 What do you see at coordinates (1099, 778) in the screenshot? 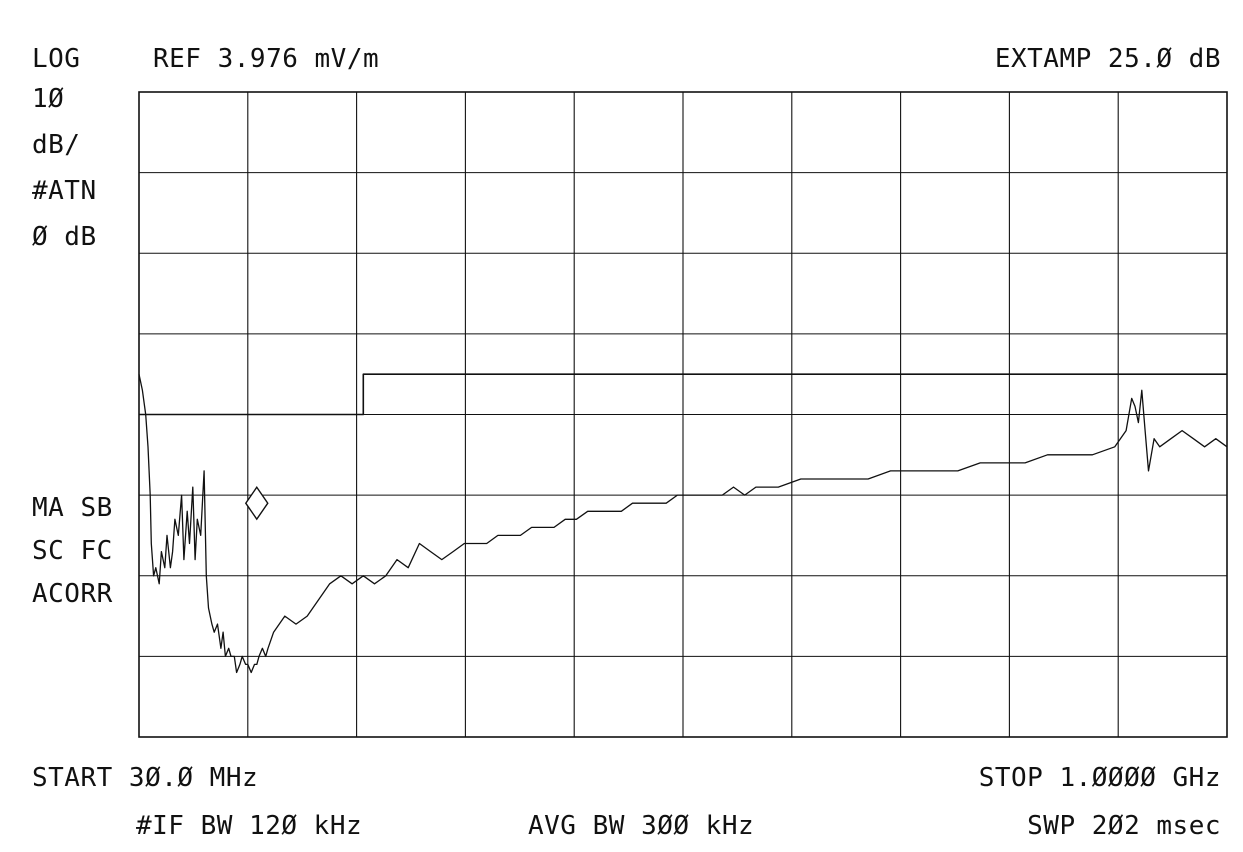
I see `stop-frequency-label: STOP 1.ØØØØ GHz` at bounding box center [1099, 778].